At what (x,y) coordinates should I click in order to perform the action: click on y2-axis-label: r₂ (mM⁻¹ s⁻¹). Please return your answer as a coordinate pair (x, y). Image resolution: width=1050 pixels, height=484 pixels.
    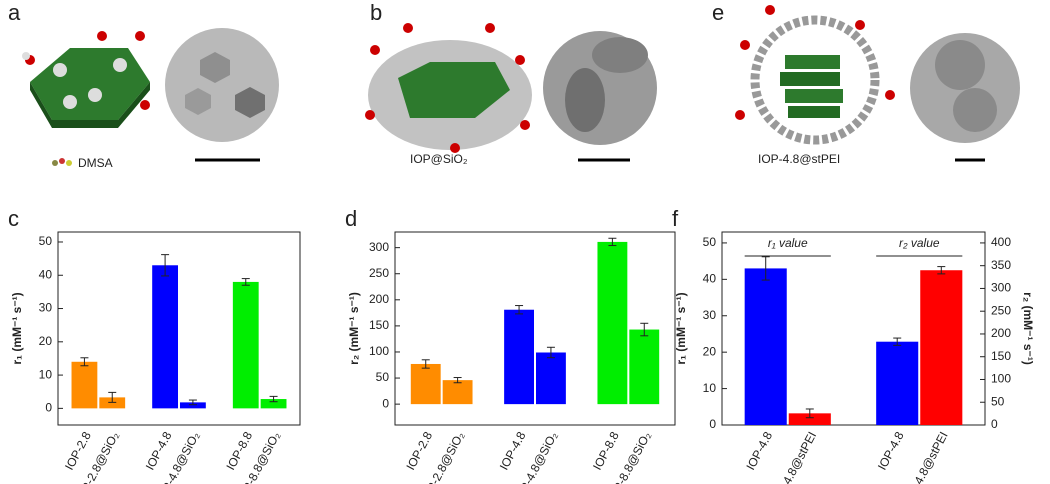
    Looking at the image, I should click on (1028, 328).